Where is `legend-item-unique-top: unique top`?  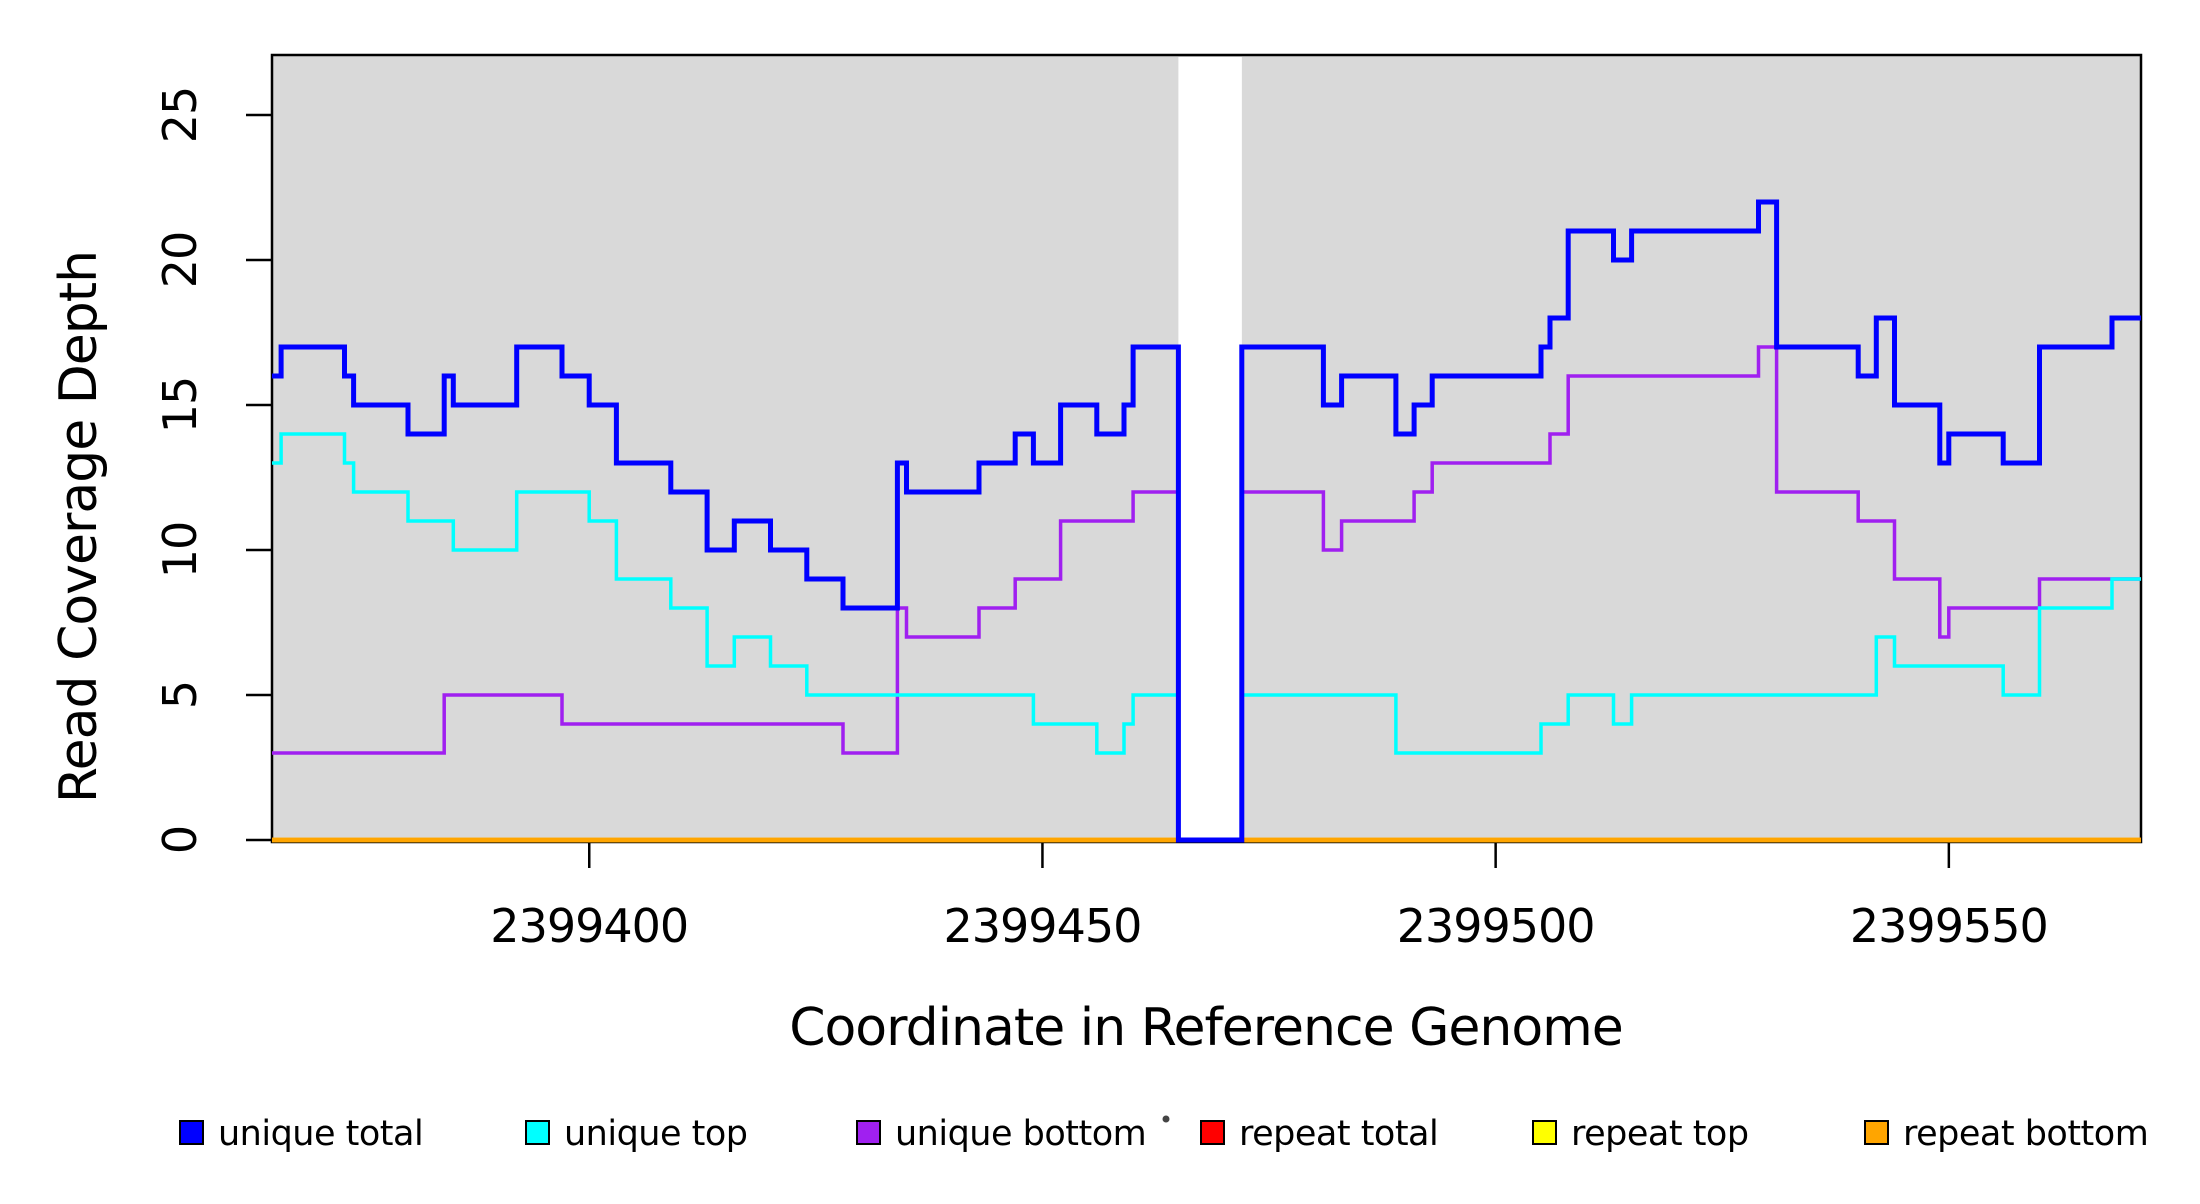
legend-item-unique-top: unique top is located at coordinates (636, 1134).